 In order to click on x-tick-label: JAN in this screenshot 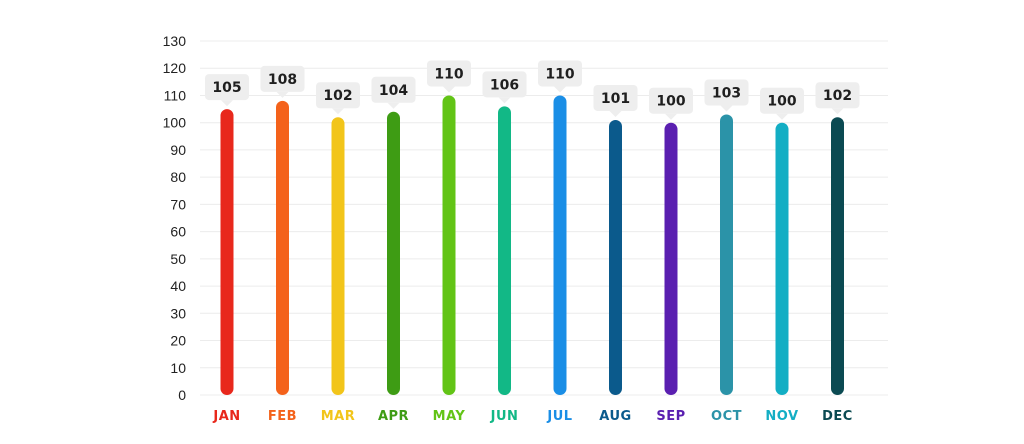, I will do `click(226, 416)`.